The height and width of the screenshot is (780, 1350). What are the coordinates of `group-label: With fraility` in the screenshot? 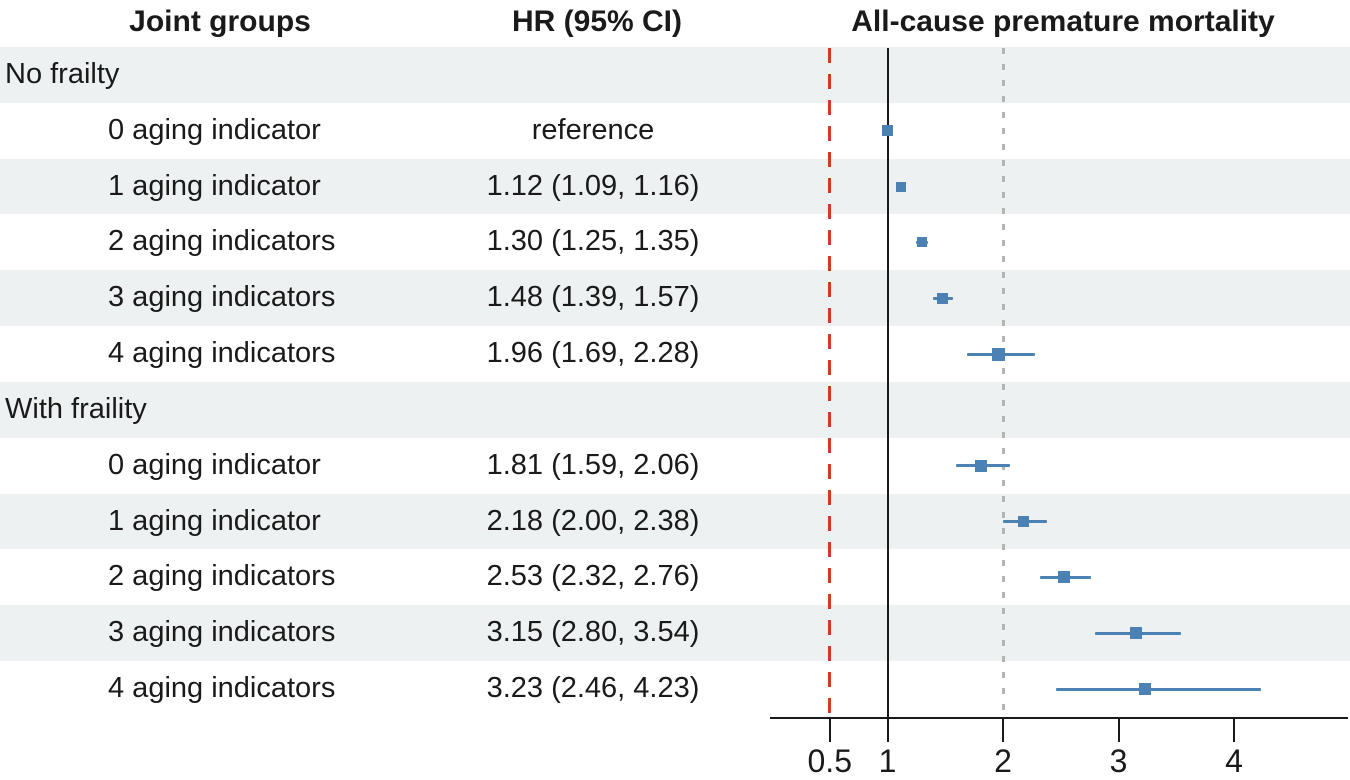 It's located at (76, 408).